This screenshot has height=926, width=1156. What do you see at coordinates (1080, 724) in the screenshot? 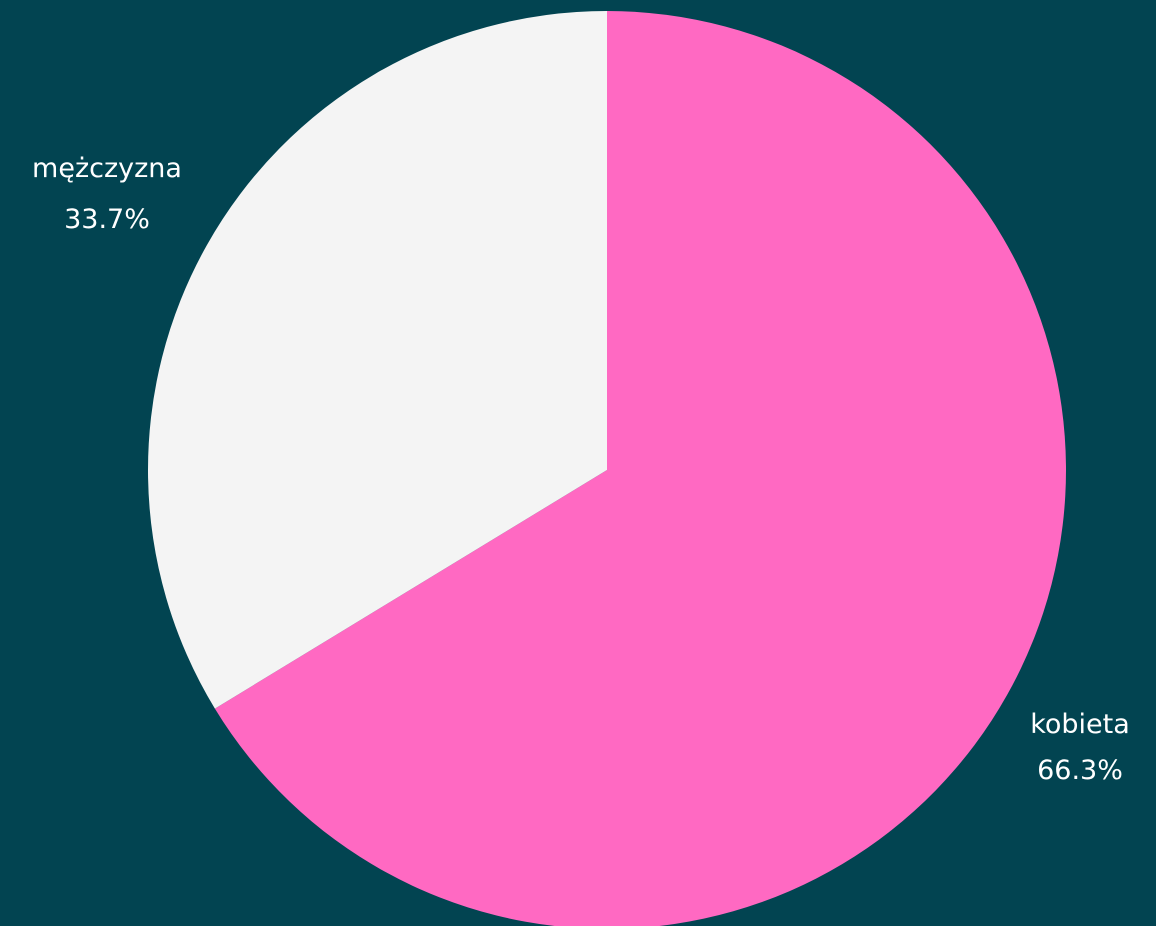
I see `slice-label-kobieta: kobieta` at bounding box center [1080, 724].